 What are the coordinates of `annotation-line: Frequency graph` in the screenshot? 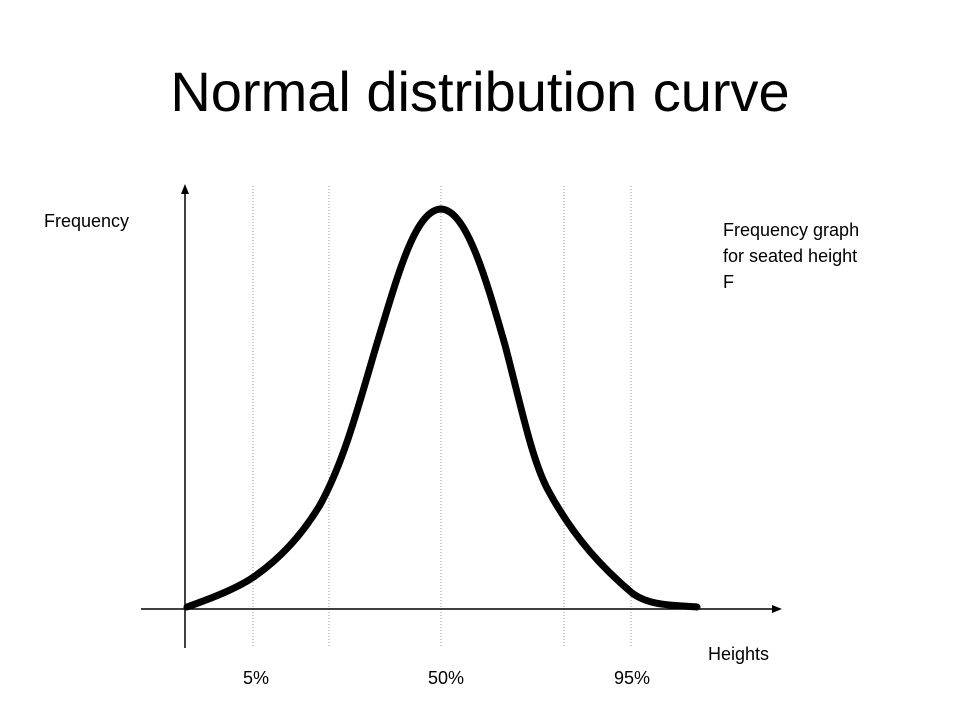 It's located at (791, 230).